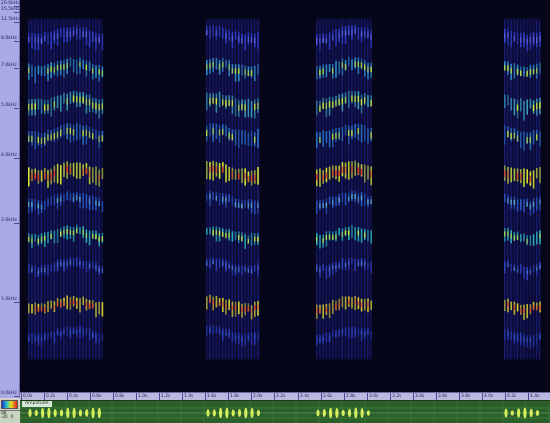 This screenshot has width=550, height=423. I want to click on freq-axis-label: 8.0kHz, so click(9, 38).